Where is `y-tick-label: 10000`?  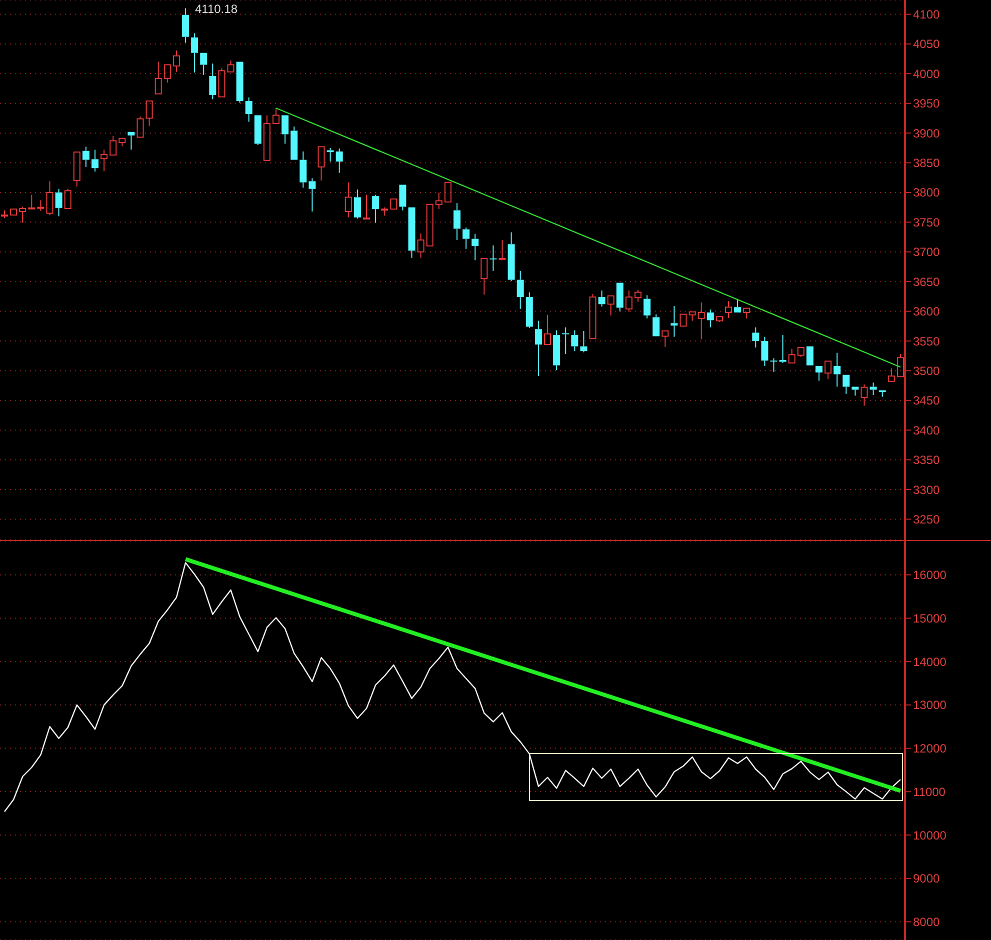 y-tick-label: 10000 is located at coordinates (930, 835).